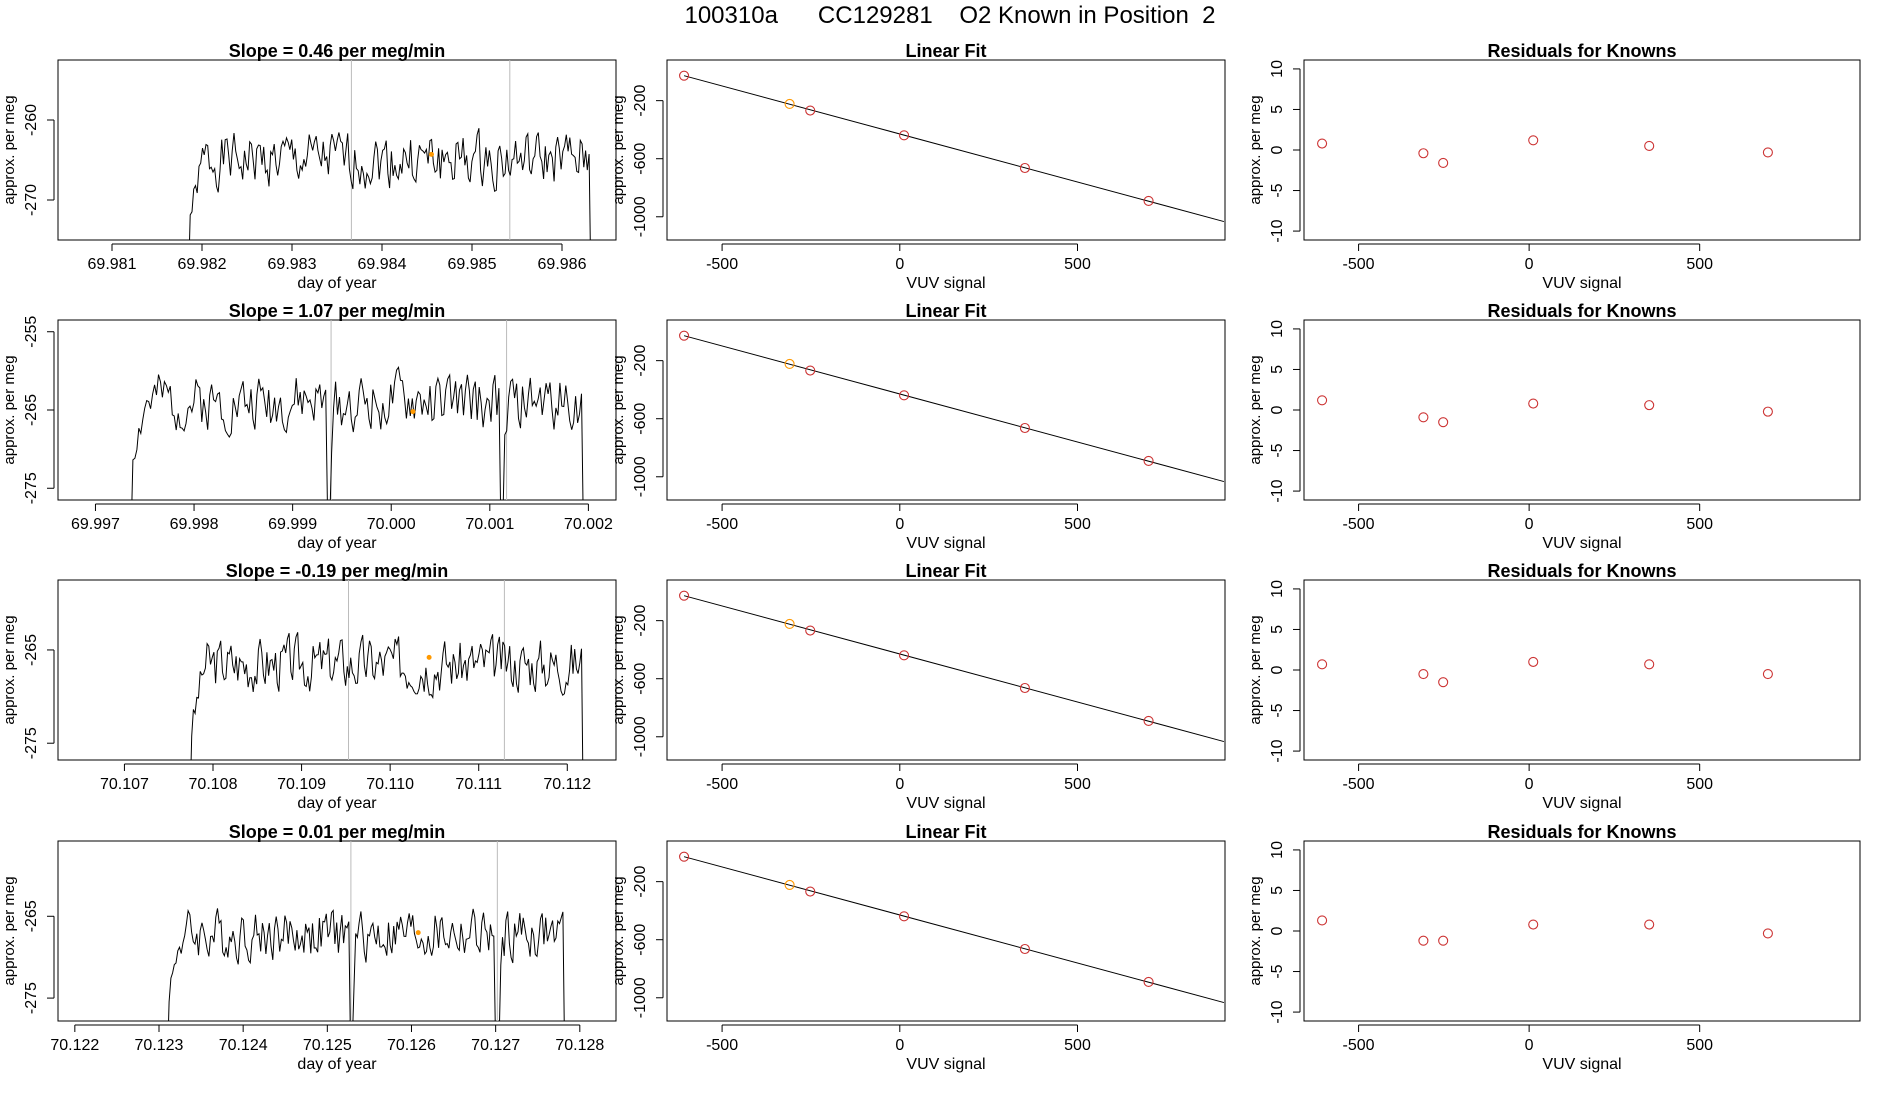  What do you see at coordinates (382, 264) in the screenshot?
I see `x-tick-label: 69.984` at bounding box center [382, 264].